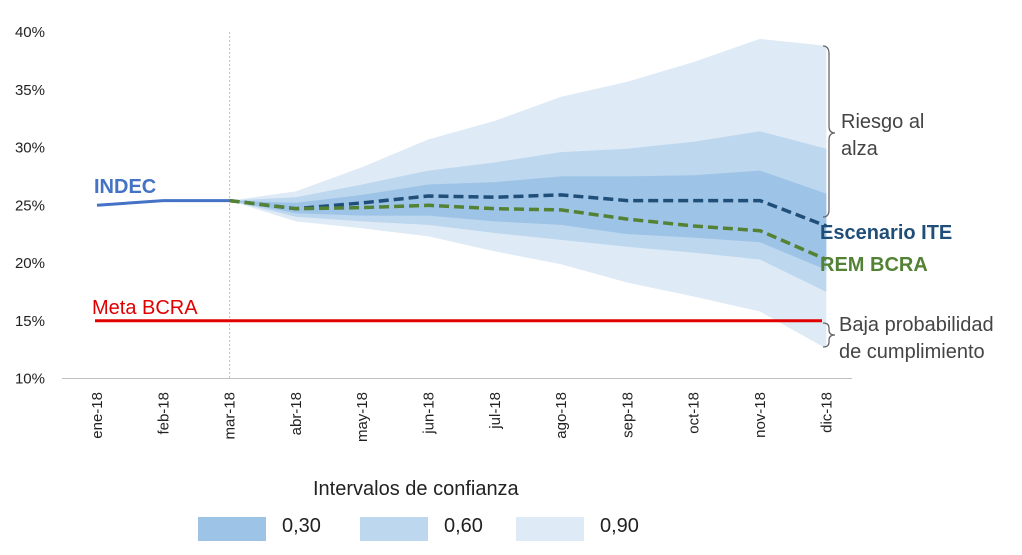 The width and height of the screenshot is (1022, 555). What do you see at coordinates (301, 526) in the screenshot?
I see `legend-label-030: 0,30` at bounding box center [301, 526].